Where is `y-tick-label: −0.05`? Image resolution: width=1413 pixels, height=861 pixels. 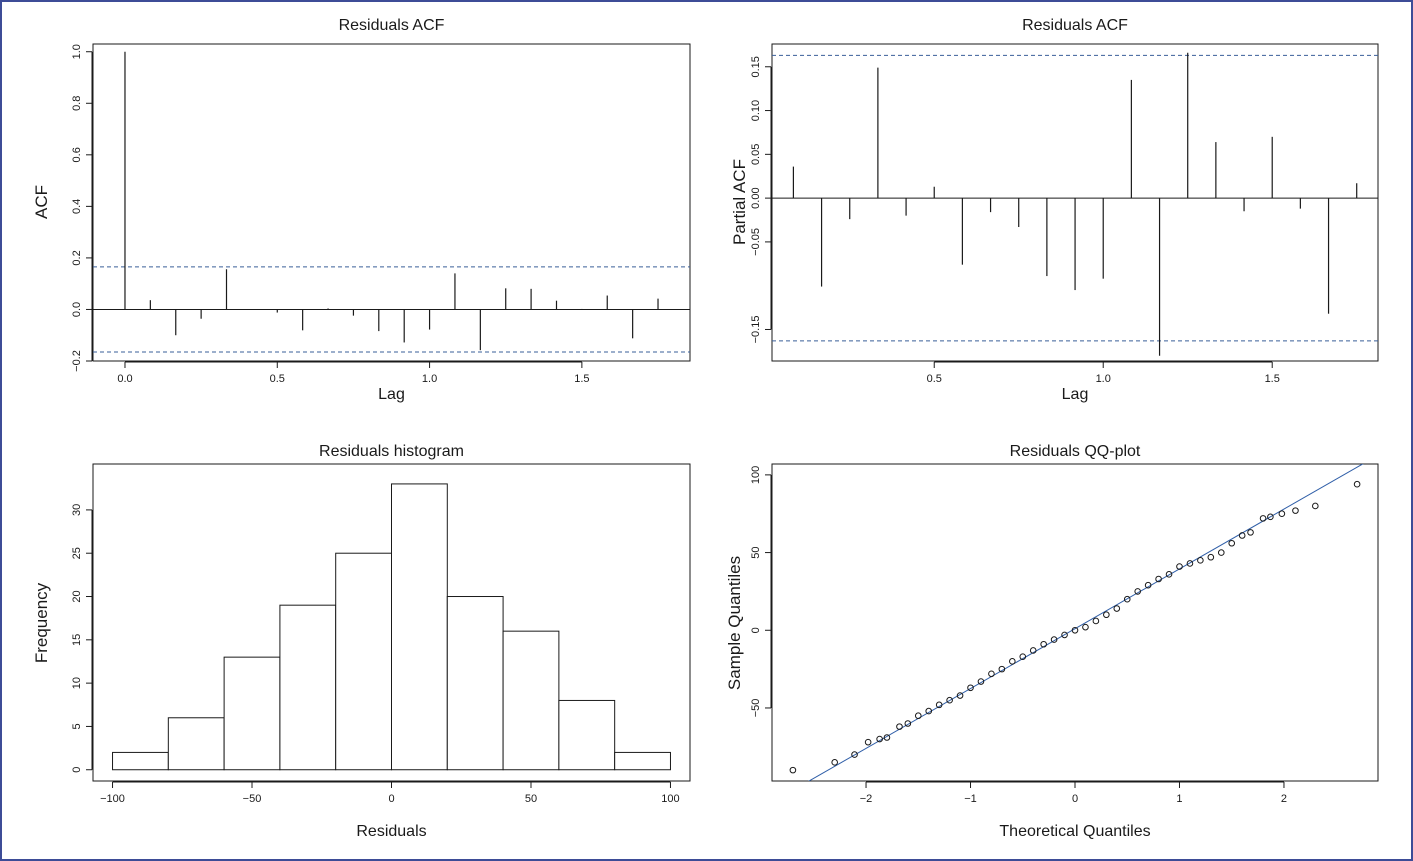 y-tick-label: −0.05 is located at coordinates (756, 242).